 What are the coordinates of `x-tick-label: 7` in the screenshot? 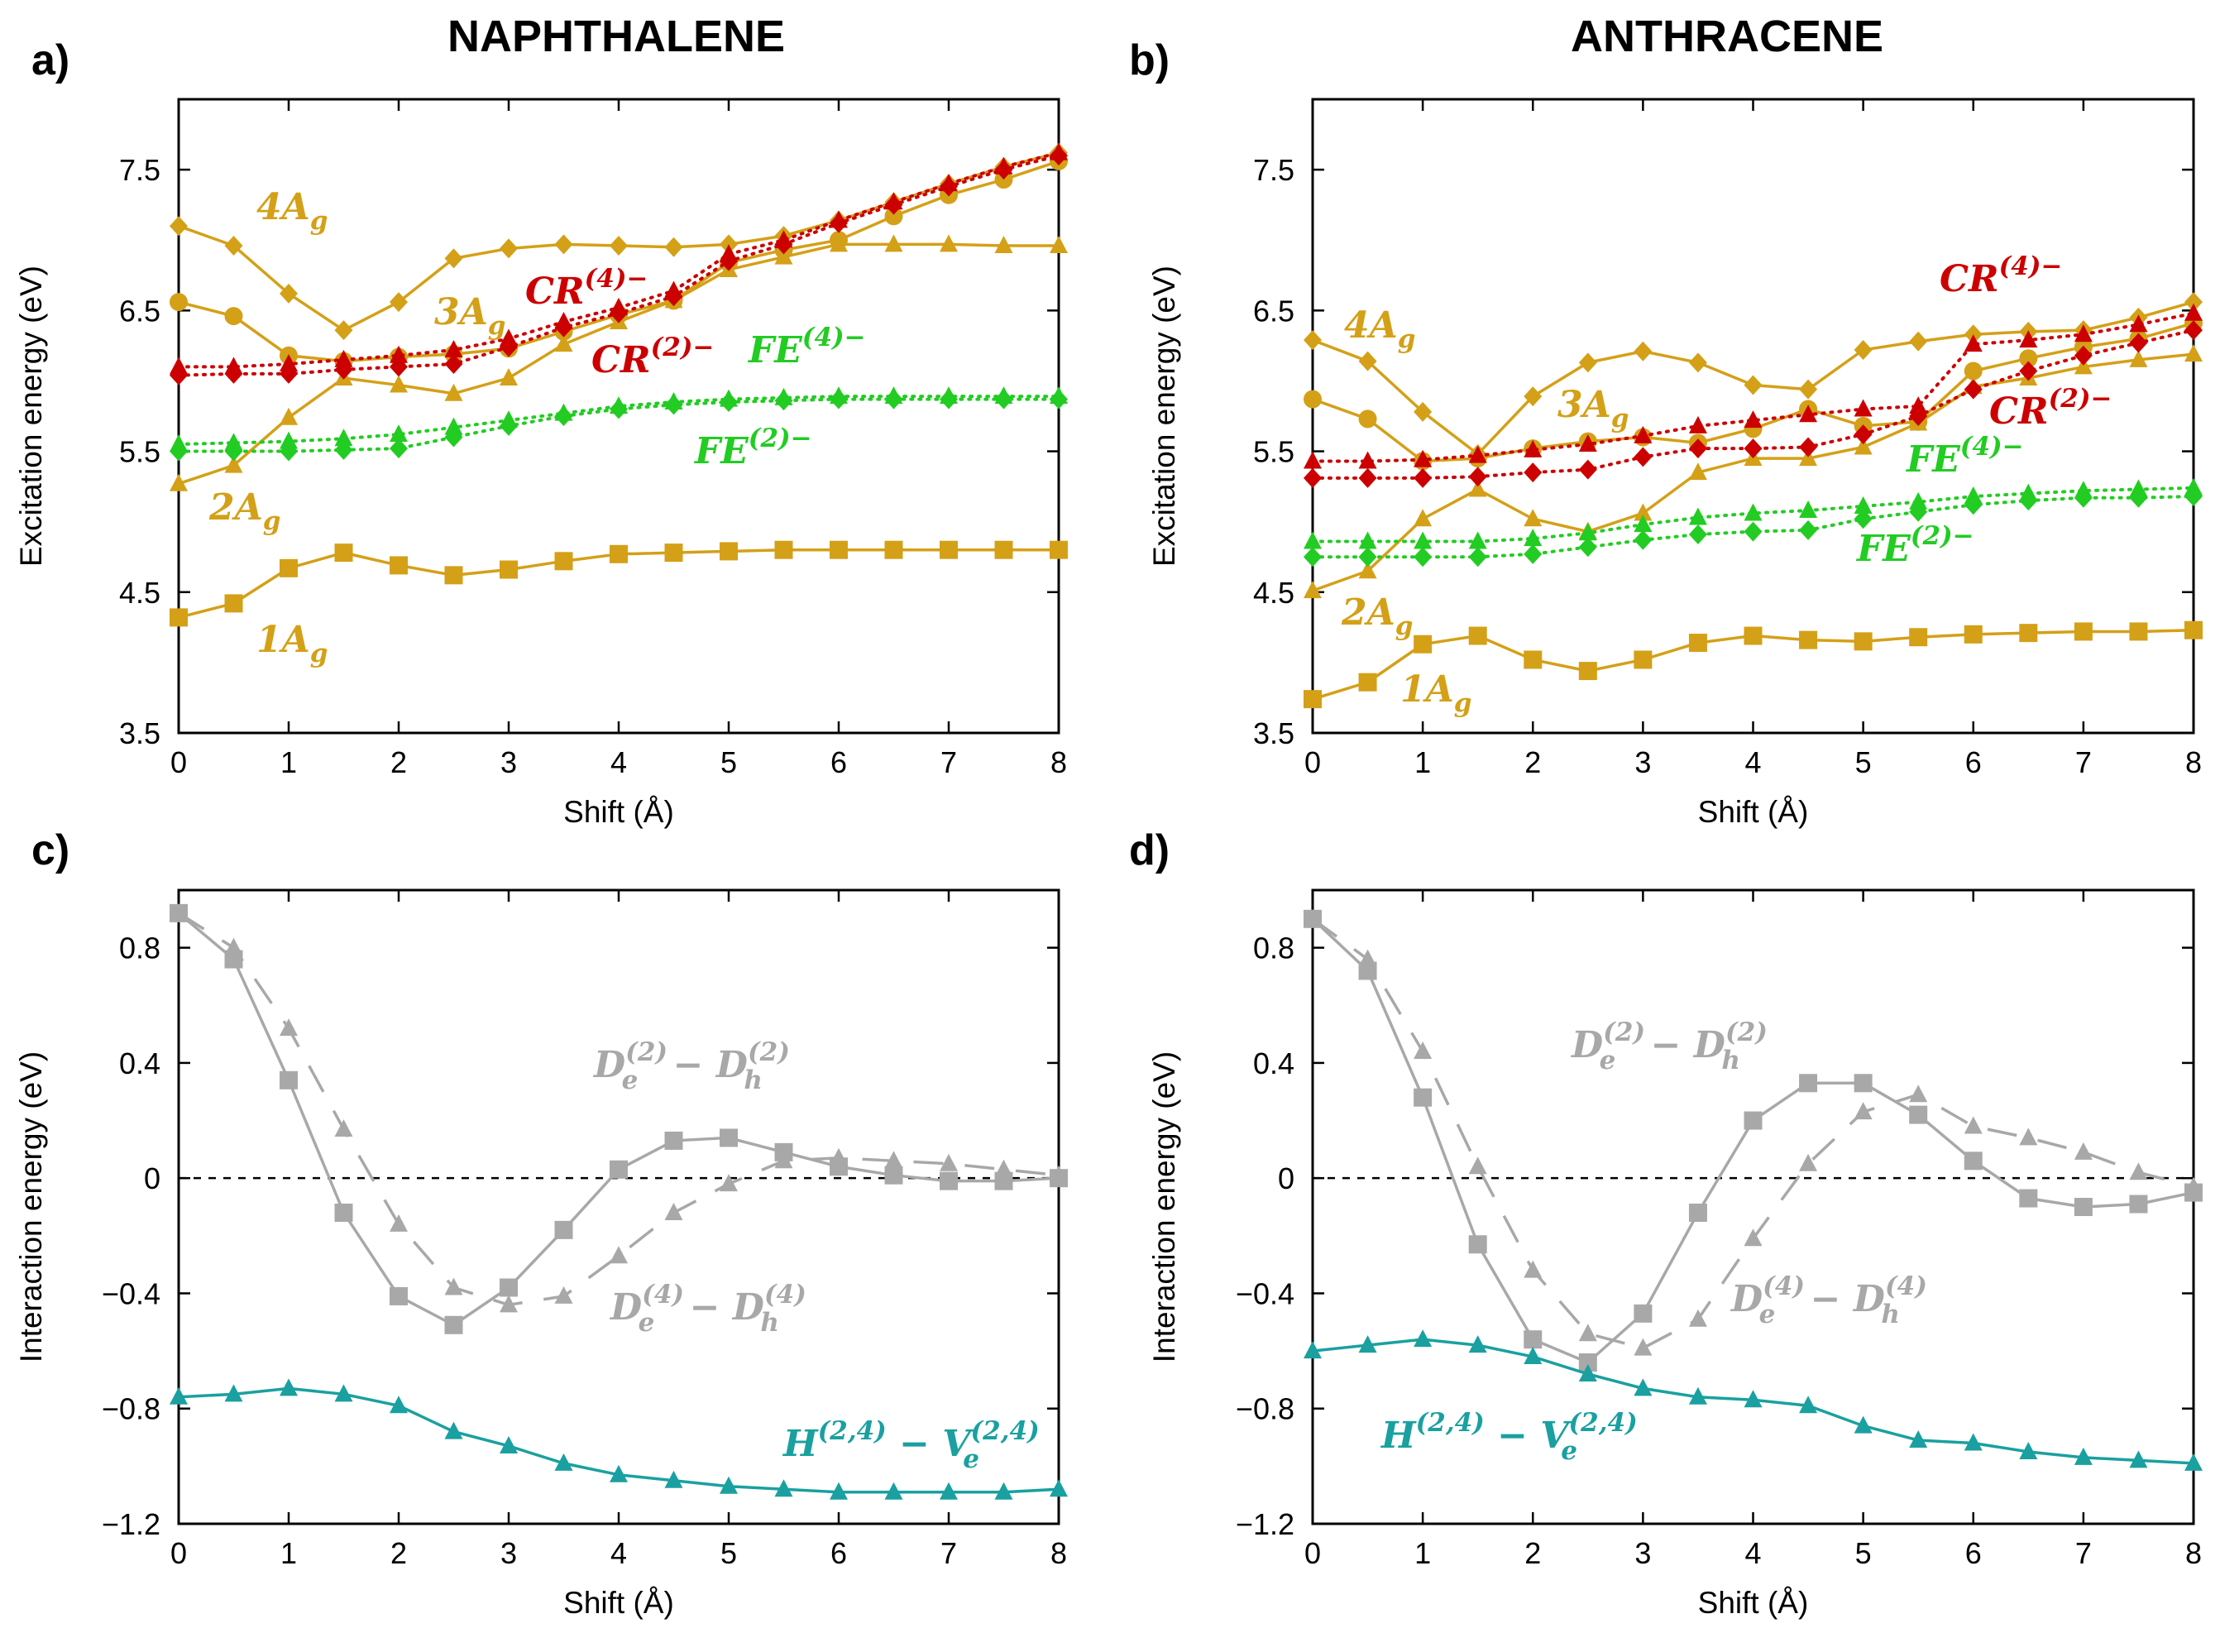 It's located at (948, 762).